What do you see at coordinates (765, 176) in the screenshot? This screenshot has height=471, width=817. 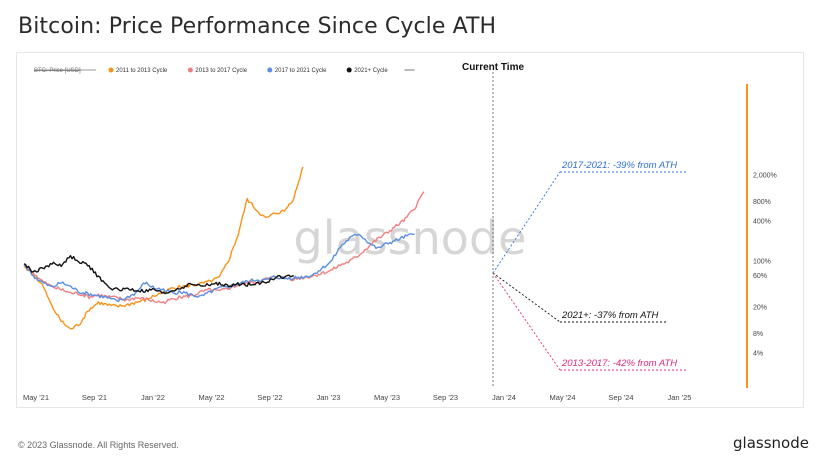 I see `y-tick-label: 2,000%` at bounding box center [765, 176].